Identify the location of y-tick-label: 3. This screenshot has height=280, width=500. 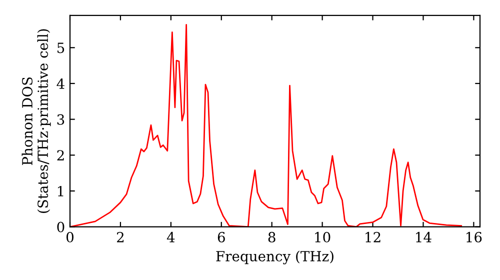
(60, 119).